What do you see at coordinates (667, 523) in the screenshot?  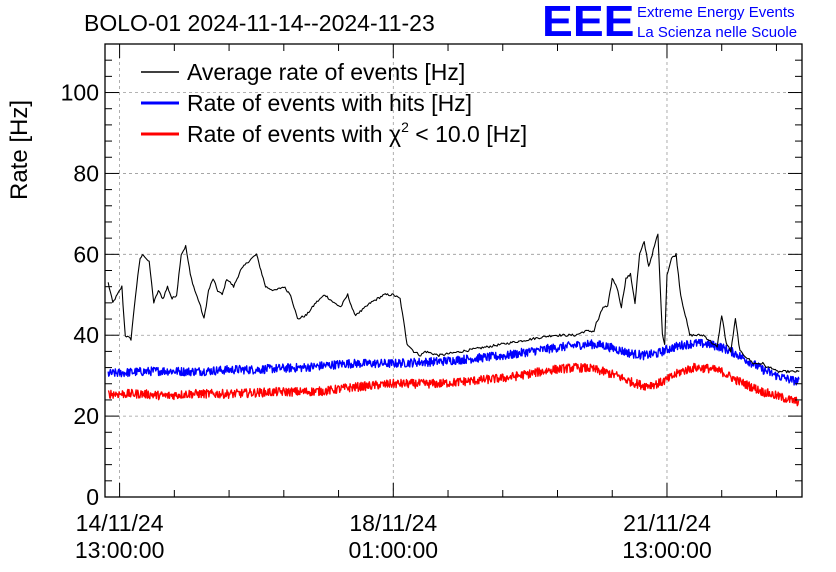 I see `x-tick-label-date: 21/11/24` at bounding box center [667, 523].